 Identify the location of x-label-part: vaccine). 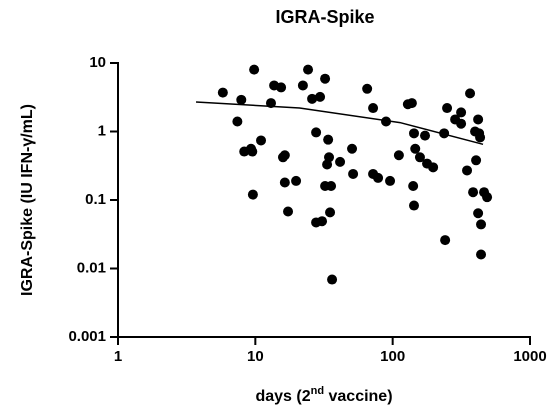
(358, 396).